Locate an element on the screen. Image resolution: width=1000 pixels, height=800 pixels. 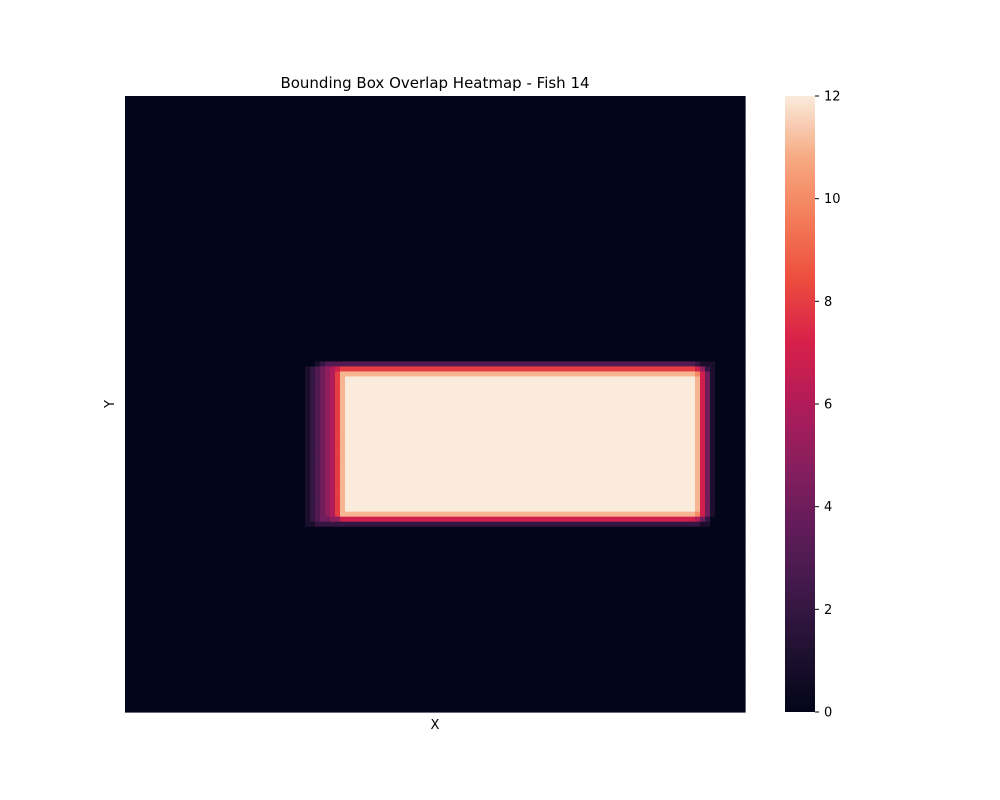
colorbar-tick-label: 0 is located at coordinates (828, 713).